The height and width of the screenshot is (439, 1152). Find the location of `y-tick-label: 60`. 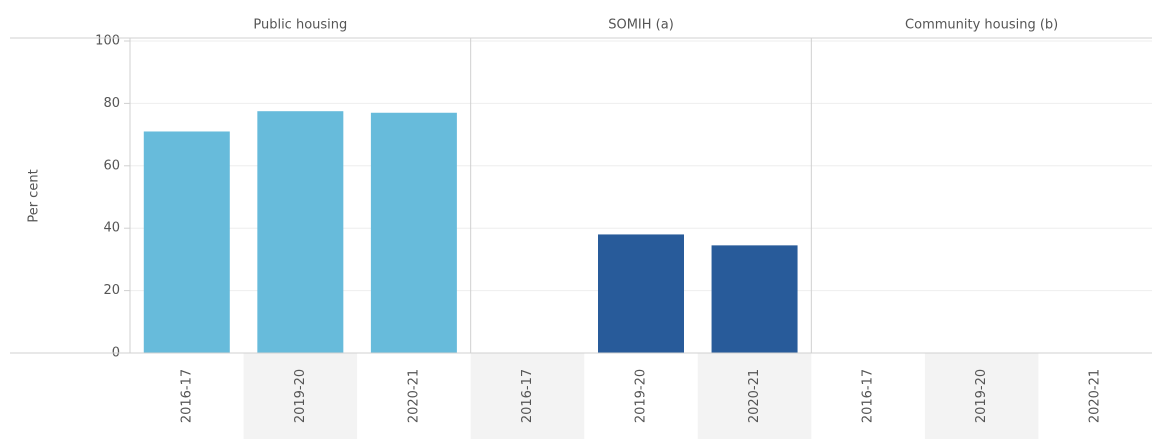

y-tick-label: 60 is located at coordinates (111, 165).